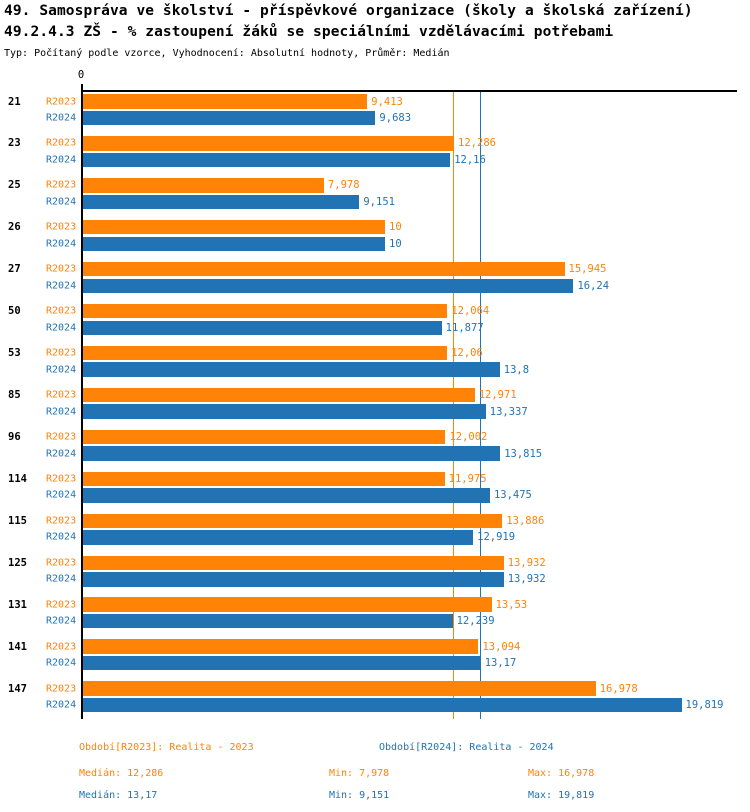 This screenshot has width=750, height=812. Describe the element at coordinates (467, 478) in the screenshot. I see `value-label-r2023-114: 11,975` at that location.